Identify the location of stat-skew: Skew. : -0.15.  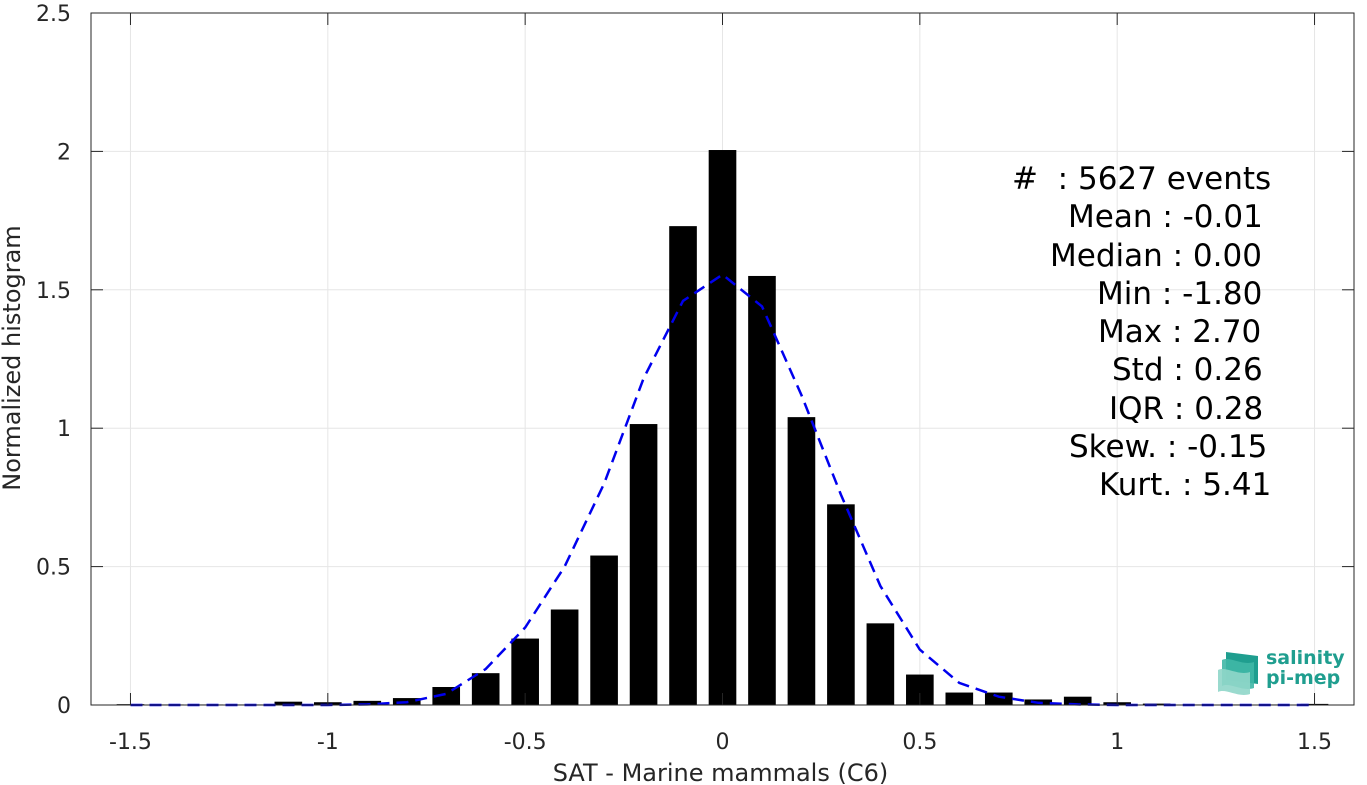
(1168, 447).